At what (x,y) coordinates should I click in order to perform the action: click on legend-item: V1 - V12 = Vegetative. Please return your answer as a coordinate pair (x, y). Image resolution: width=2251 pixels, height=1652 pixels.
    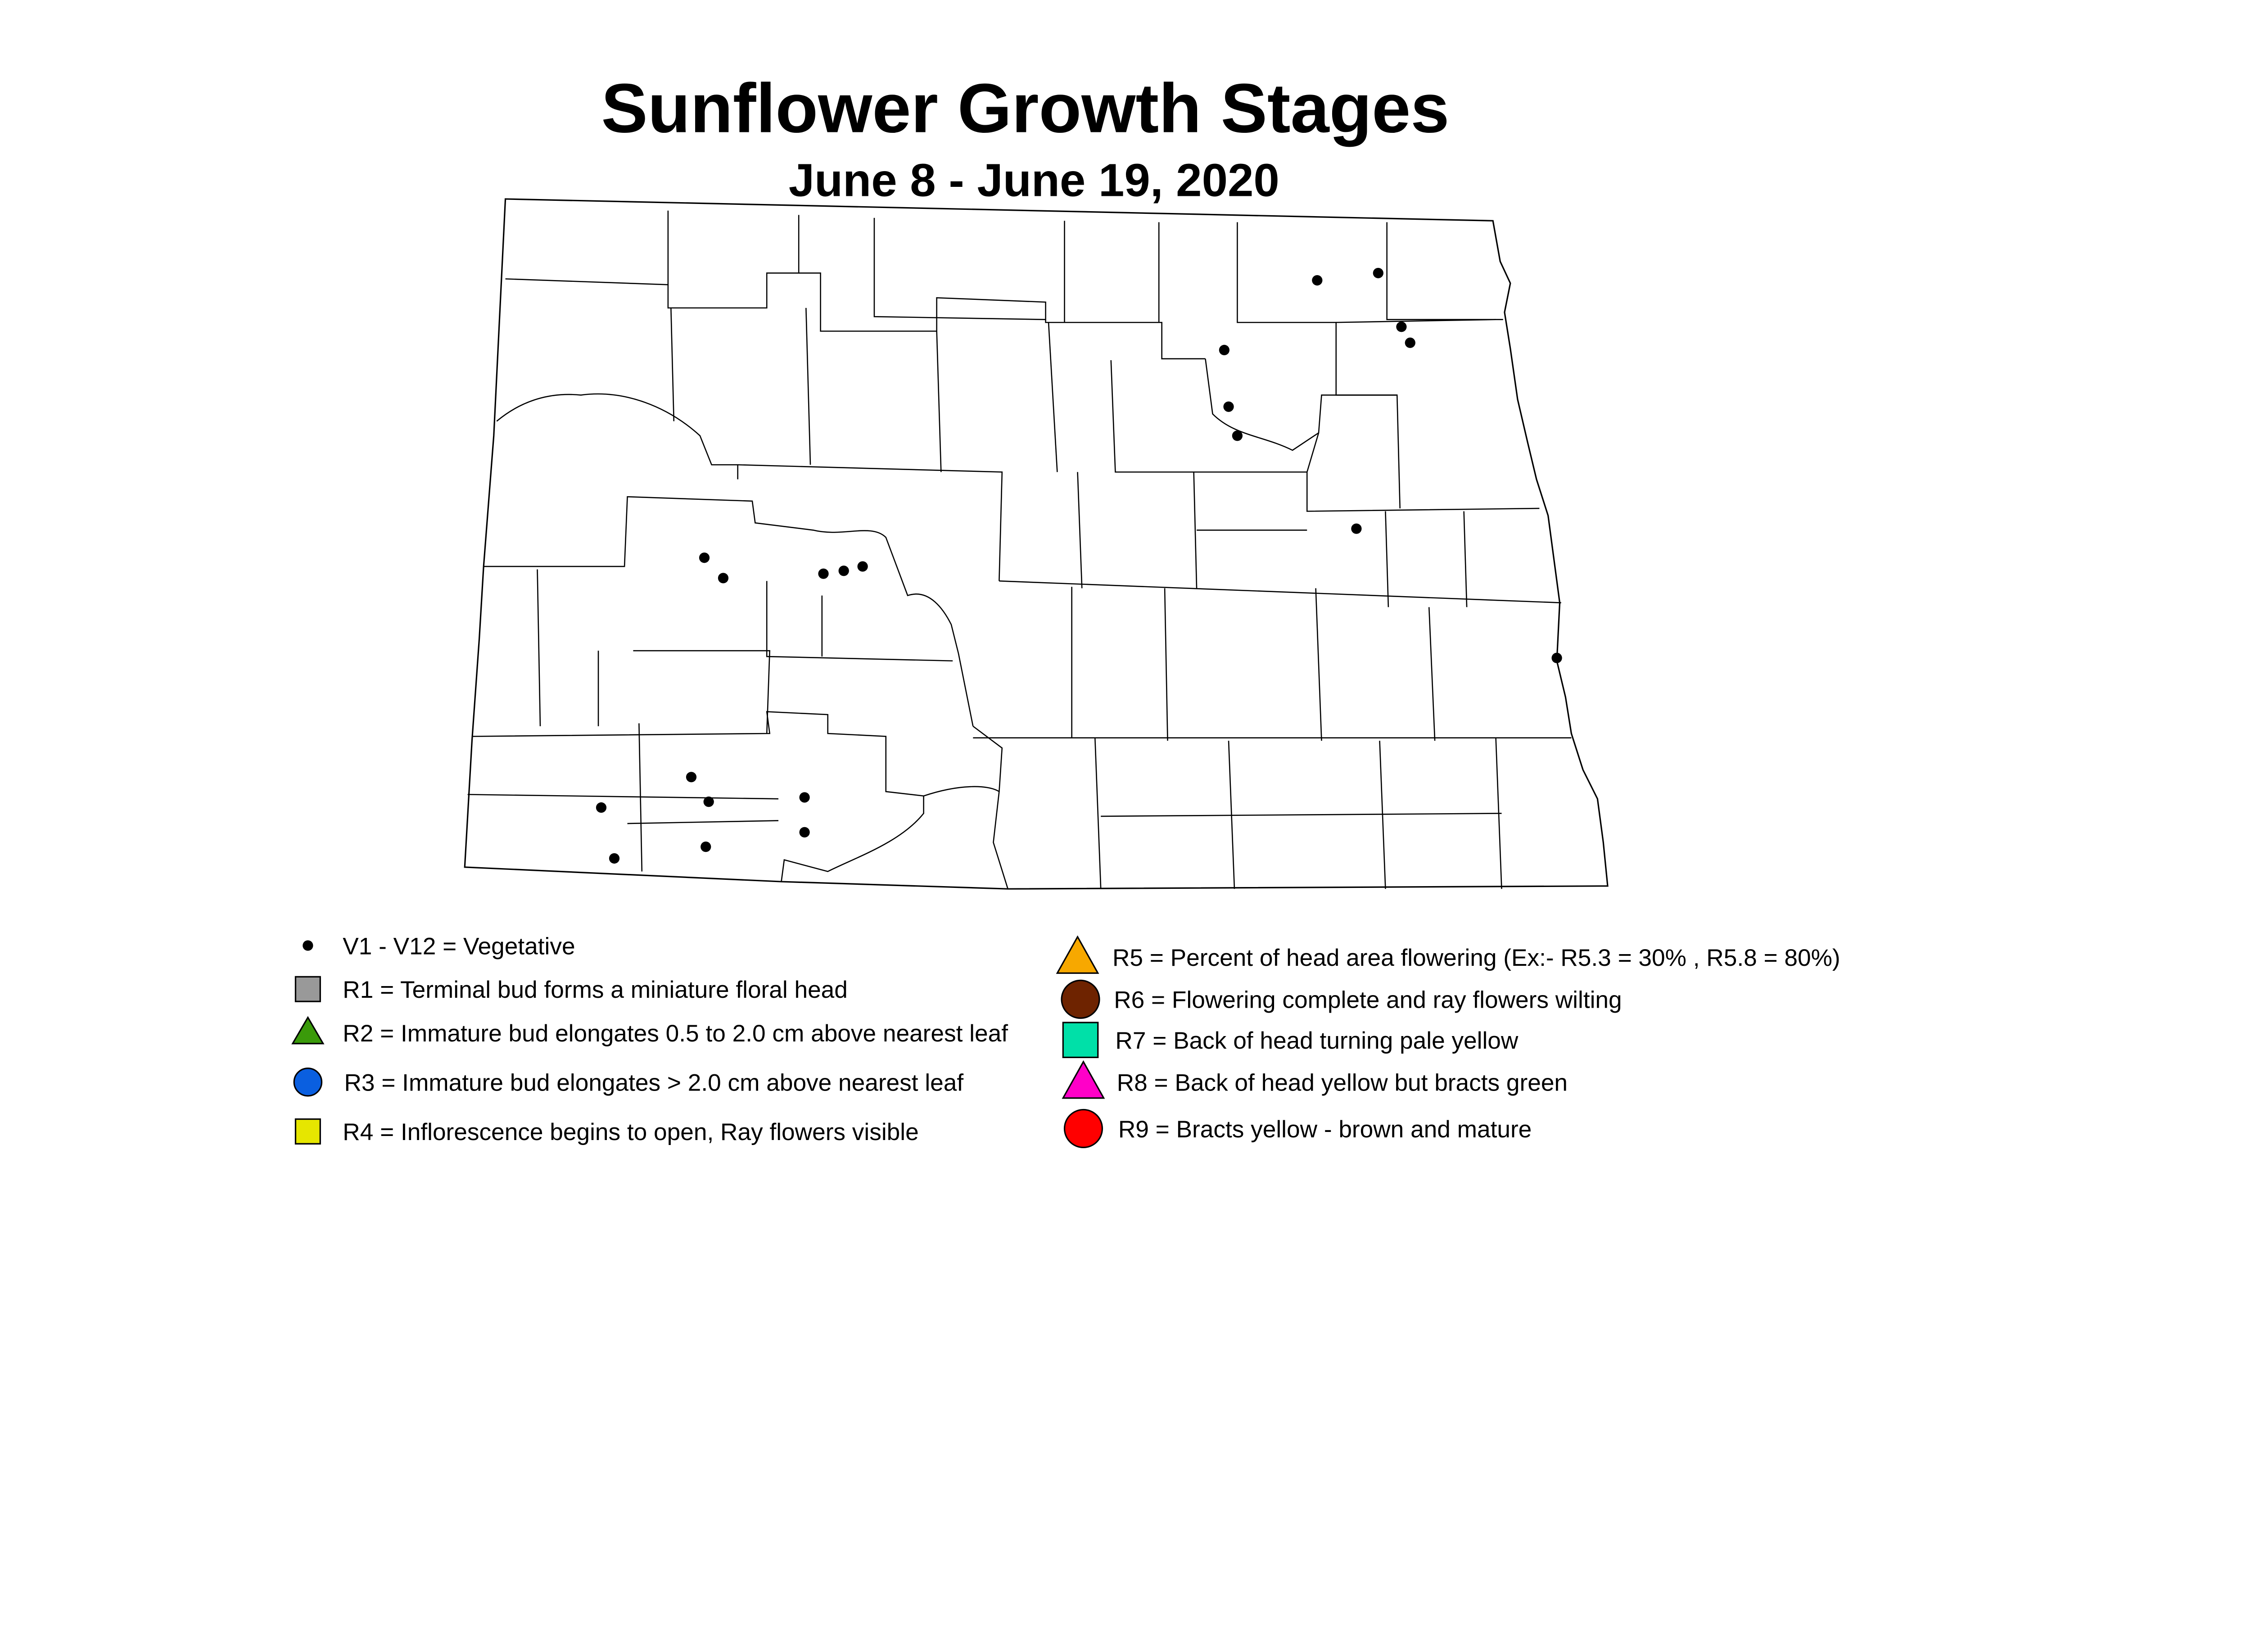
    Looking at the image, I should click on (439, 947).